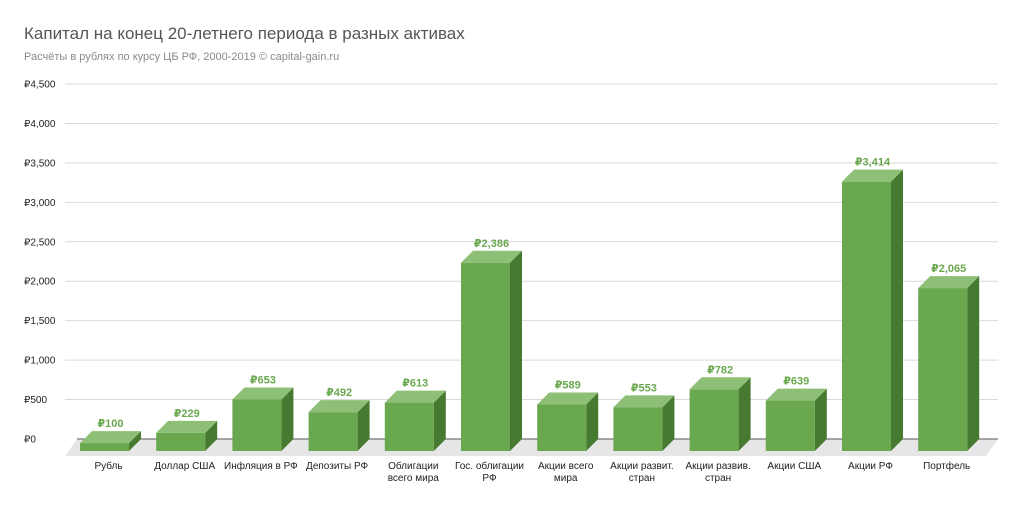 The height and width of the screenshot is (508, 1024). What do you see at coordinates (40, 203) in the screenshot?
I see `y-tick-label: ₽3,000` at bounding box center [40, 203].